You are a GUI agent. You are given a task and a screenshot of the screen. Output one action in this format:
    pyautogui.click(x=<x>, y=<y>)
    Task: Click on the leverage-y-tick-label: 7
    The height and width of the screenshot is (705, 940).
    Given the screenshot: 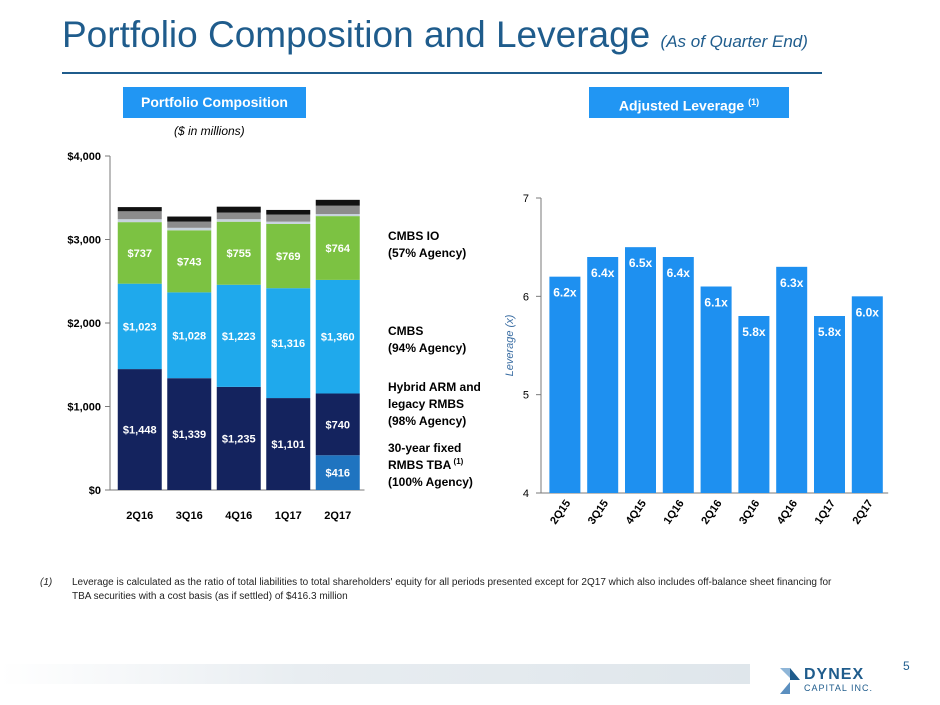 What is the action you would take?
    pyautogui.click(x=526, y=199)
    